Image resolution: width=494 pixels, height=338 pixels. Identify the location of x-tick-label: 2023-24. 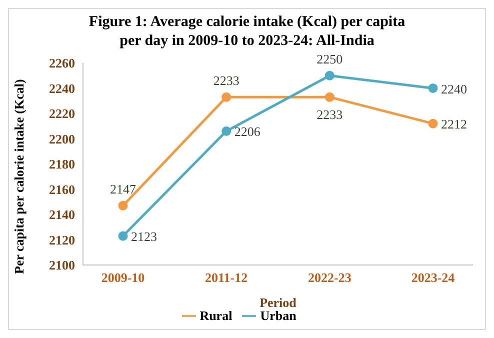
(433, 278).